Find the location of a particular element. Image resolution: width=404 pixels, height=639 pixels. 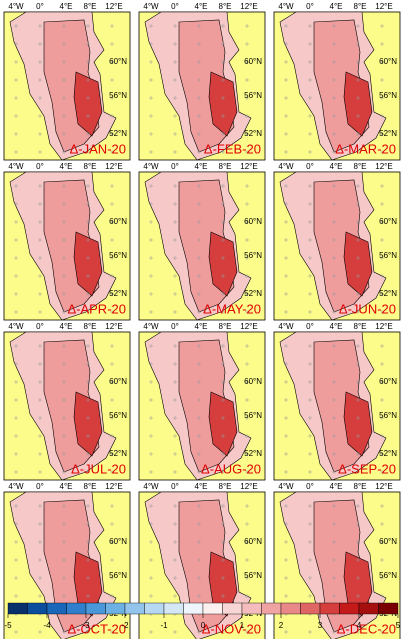

lon-label: 4°E is located at coordinates (201, 6).